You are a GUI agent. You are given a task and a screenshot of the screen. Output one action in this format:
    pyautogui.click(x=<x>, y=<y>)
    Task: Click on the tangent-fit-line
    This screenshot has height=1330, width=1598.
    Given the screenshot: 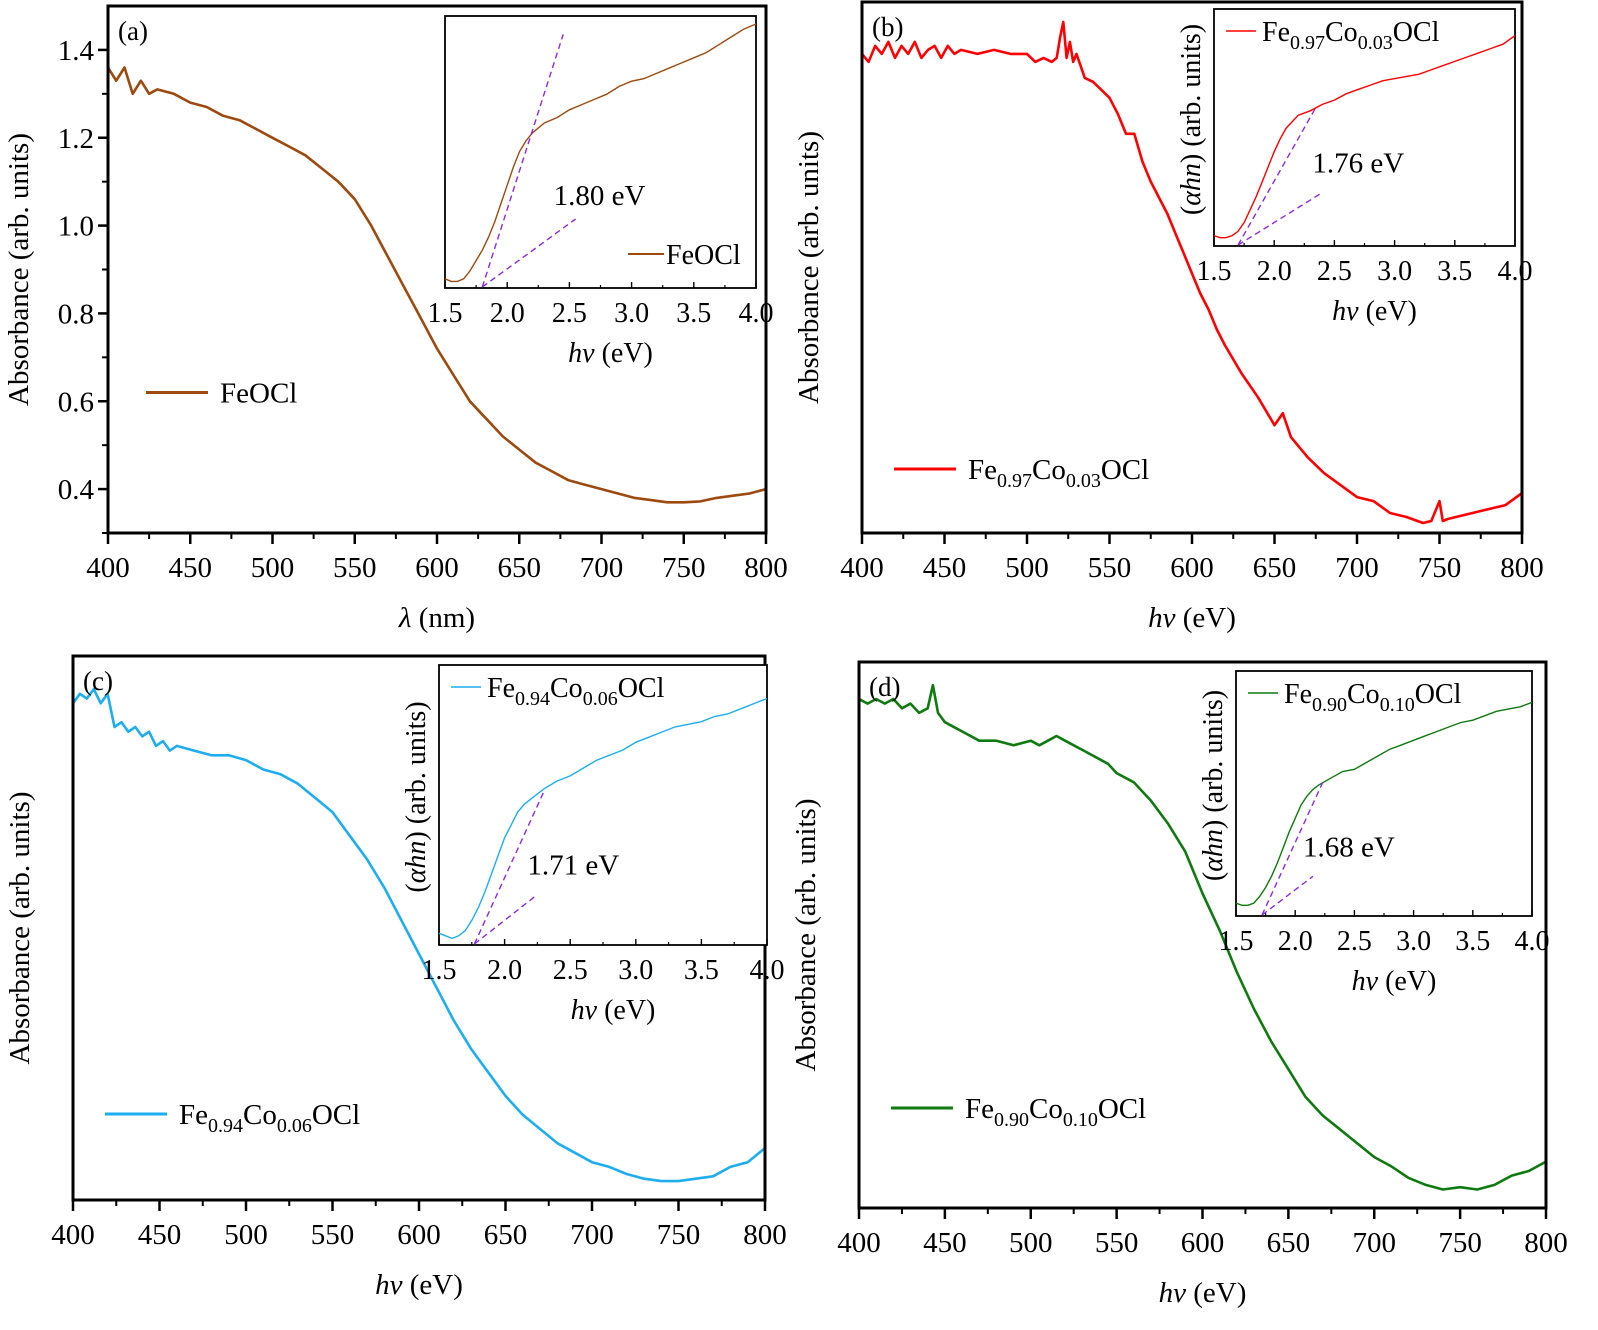 What is the action you would take?
    pyautogui.click(x=1277, y=176)
    